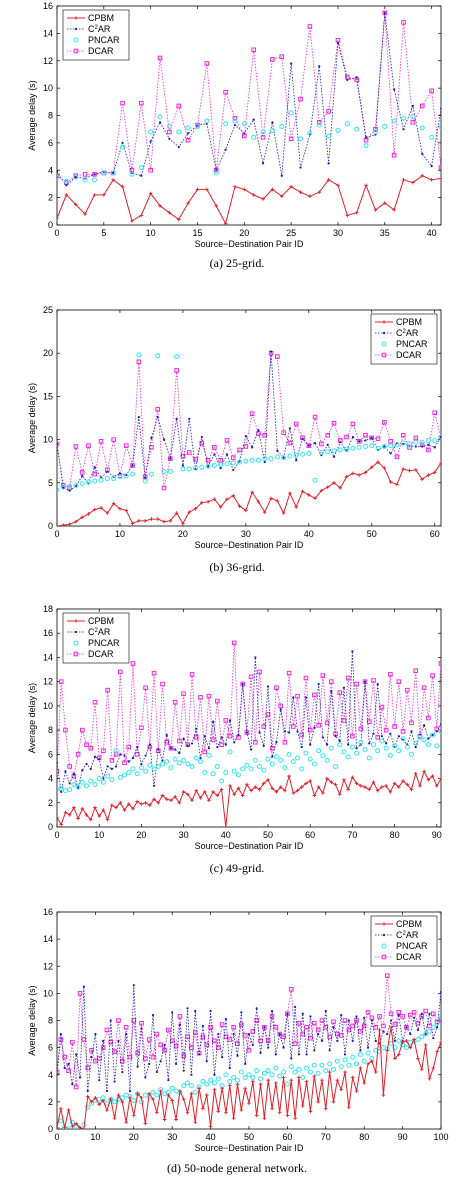 The height and width of the screenshot is (1191, 474). What do you see at coordinates (372, 534) in the screenshot?
I see `x-tick-label: 50` at bounding box center [372, 534].